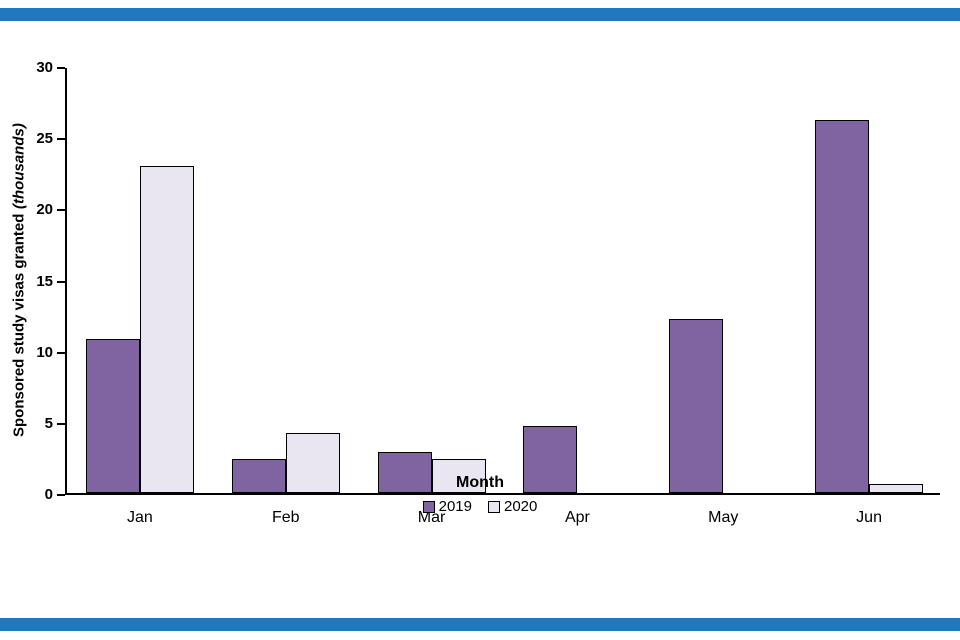 The height and width of the screenshot is (640, 960). Describe the element at coordinates (258, 475) in the screenshot. I see `bar-2019-feb` at that location.